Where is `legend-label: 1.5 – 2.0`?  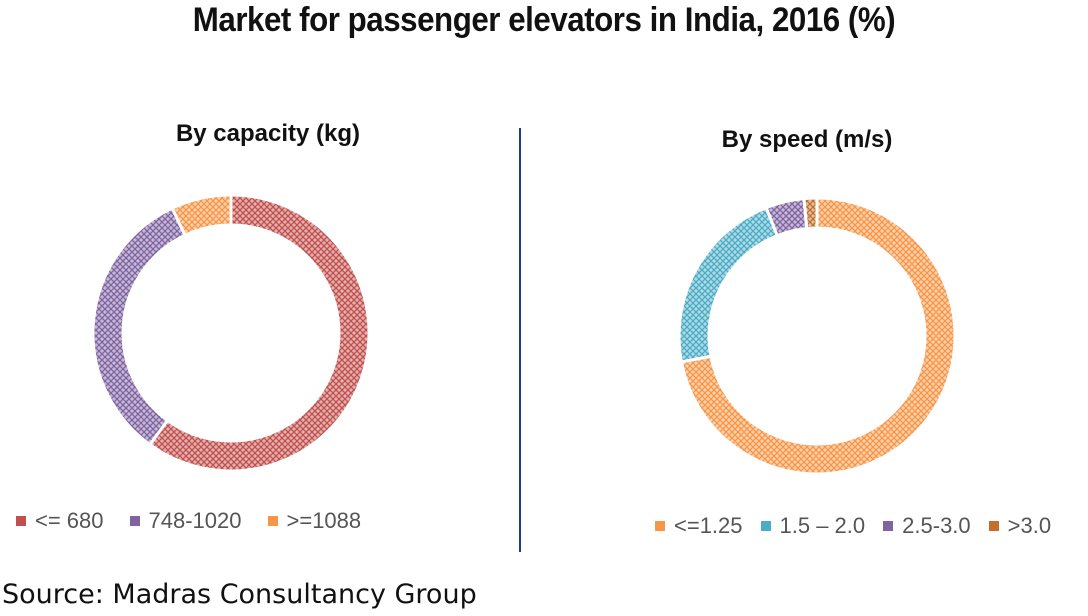 legend-label: 1.5 – 2.0 is located at coordinates (822, 525).